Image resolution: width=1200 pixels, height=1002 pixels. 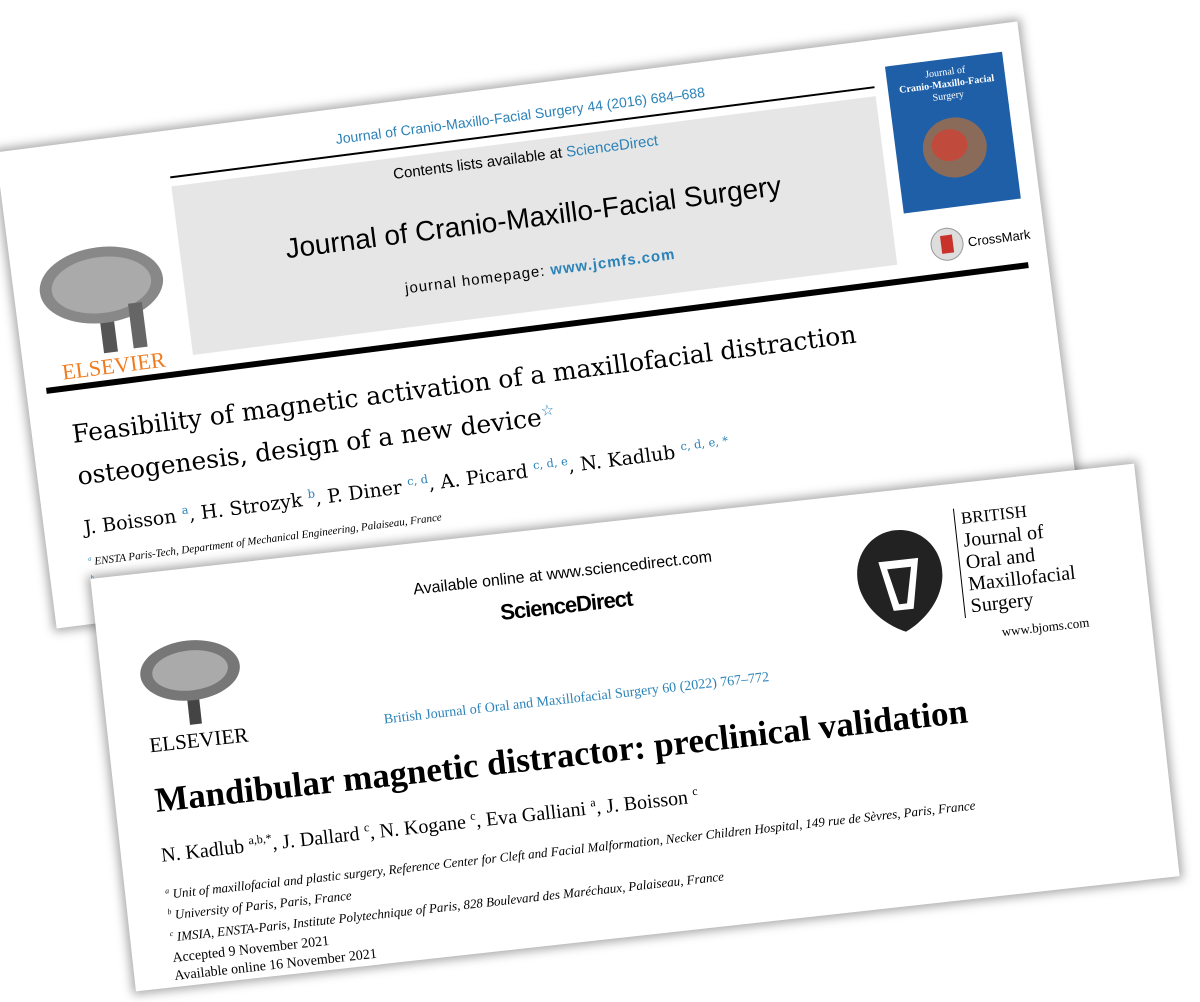 I want to click on homepage-label: journal homepage:, so click(x=475, y=280).